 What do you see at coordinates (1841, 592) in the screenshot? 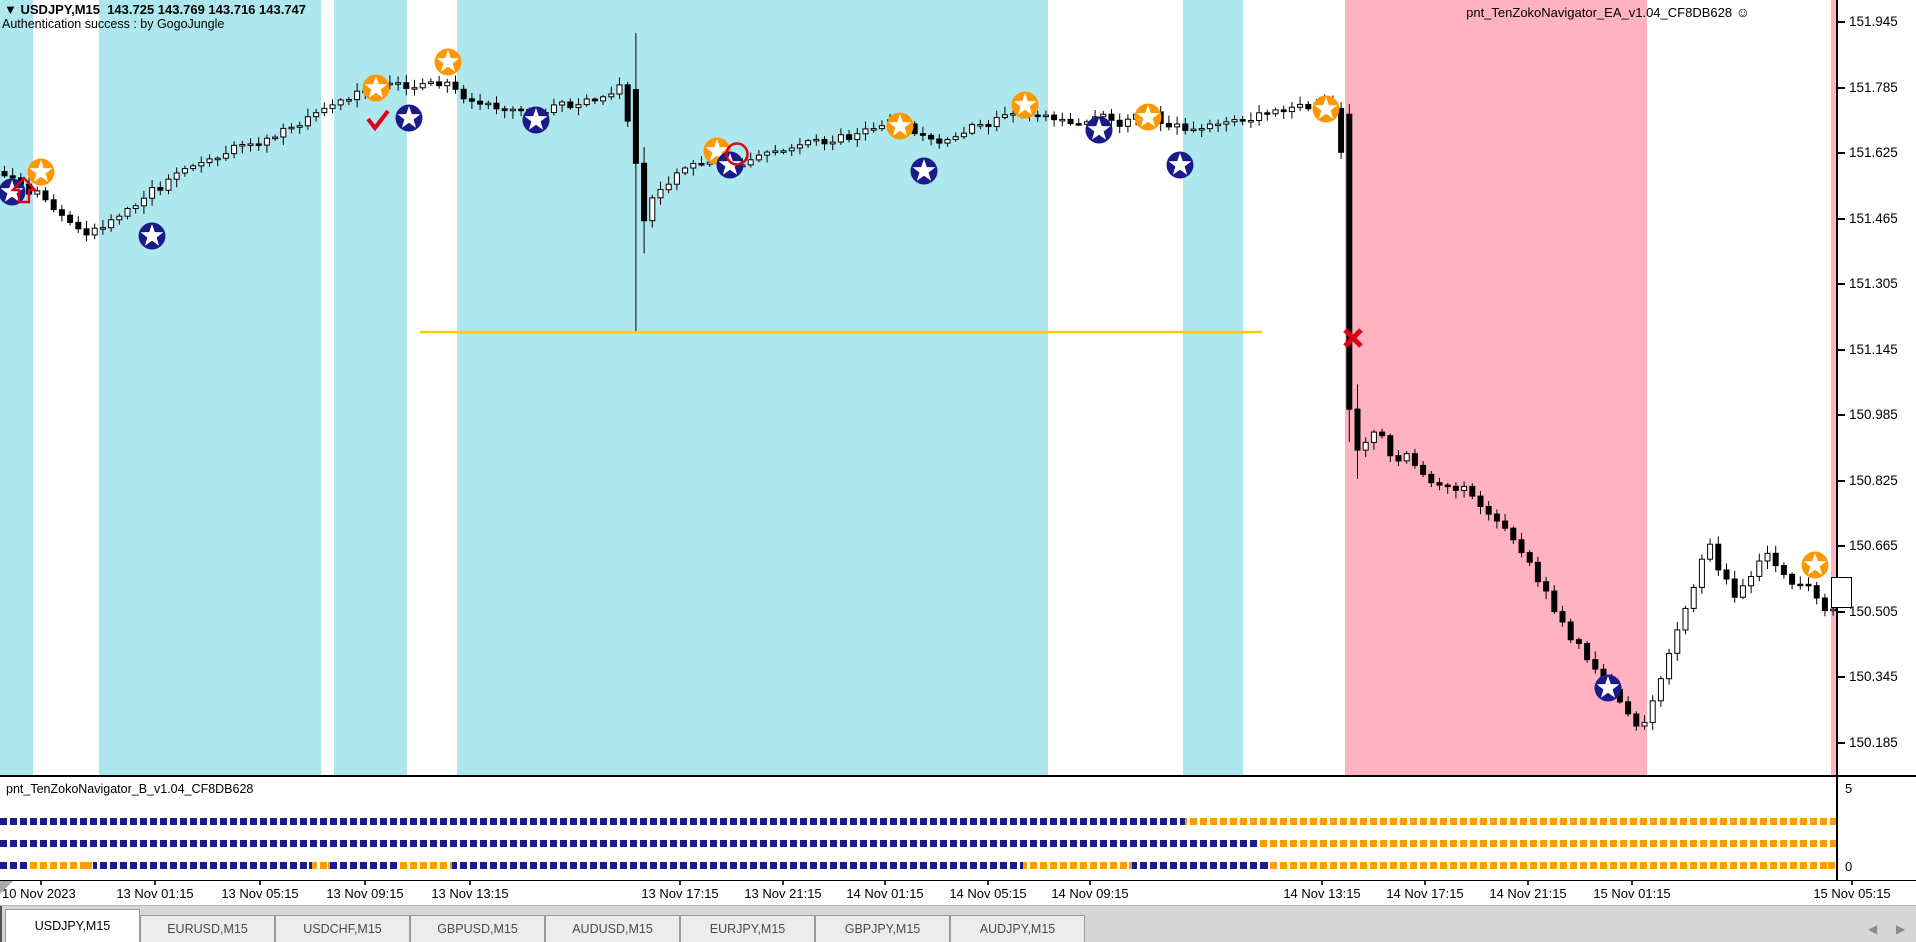
I see `current-price-marker` at bounding box center [1841, 592].